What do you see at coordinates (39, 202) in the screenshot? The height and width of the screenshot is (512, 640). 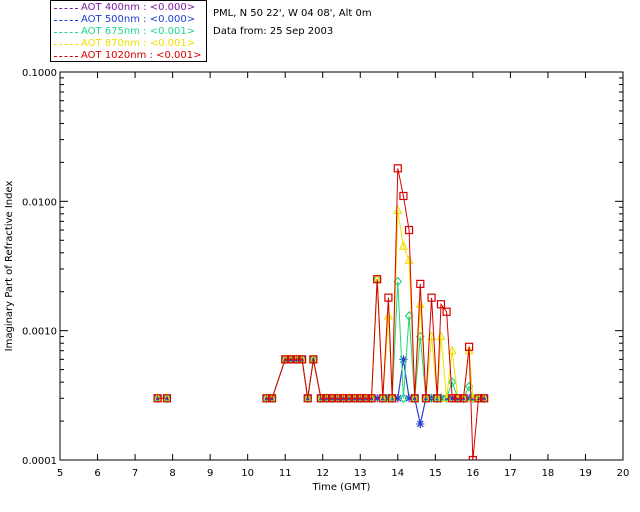 I see `y-tick-label: 0.0100` at bounding box center [39, 202].